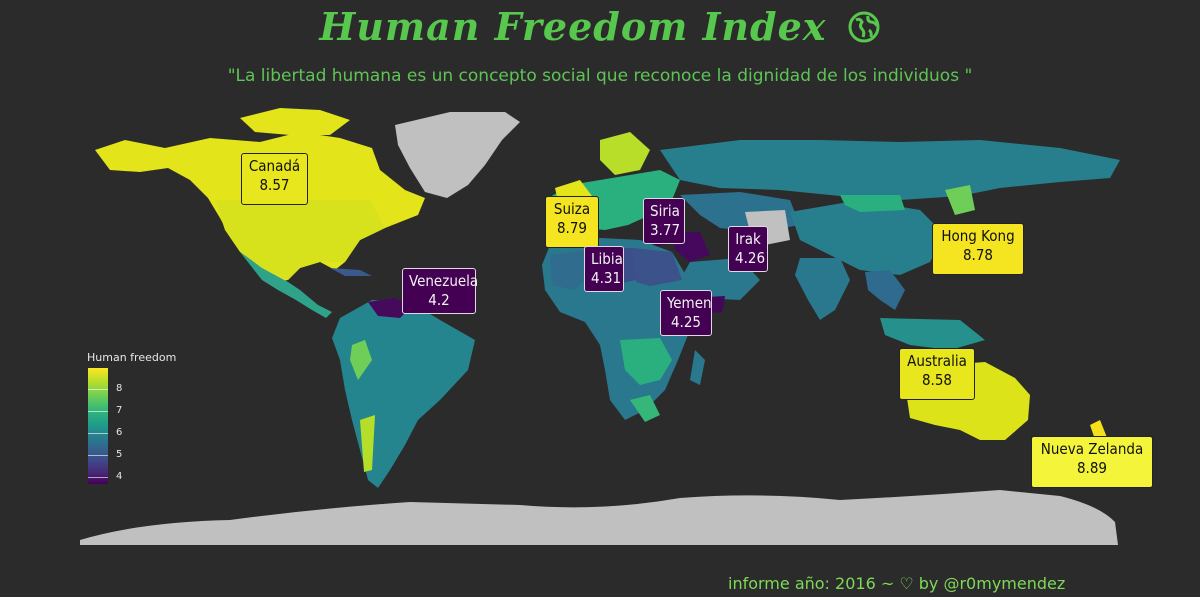  What do you see at coordinates (822, 289) in the screenshot?
I see `india` at bounding box center [822, 289].